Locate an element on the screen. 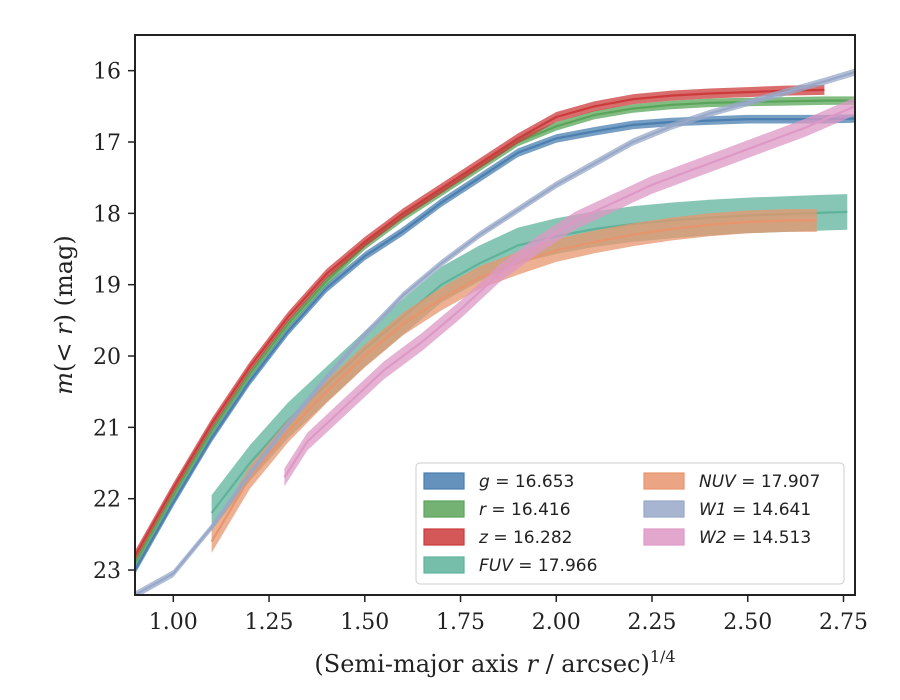 The width and height of the screenshot is (900, 700). y-tick-label: 20 is located at coordinates (107, 357).